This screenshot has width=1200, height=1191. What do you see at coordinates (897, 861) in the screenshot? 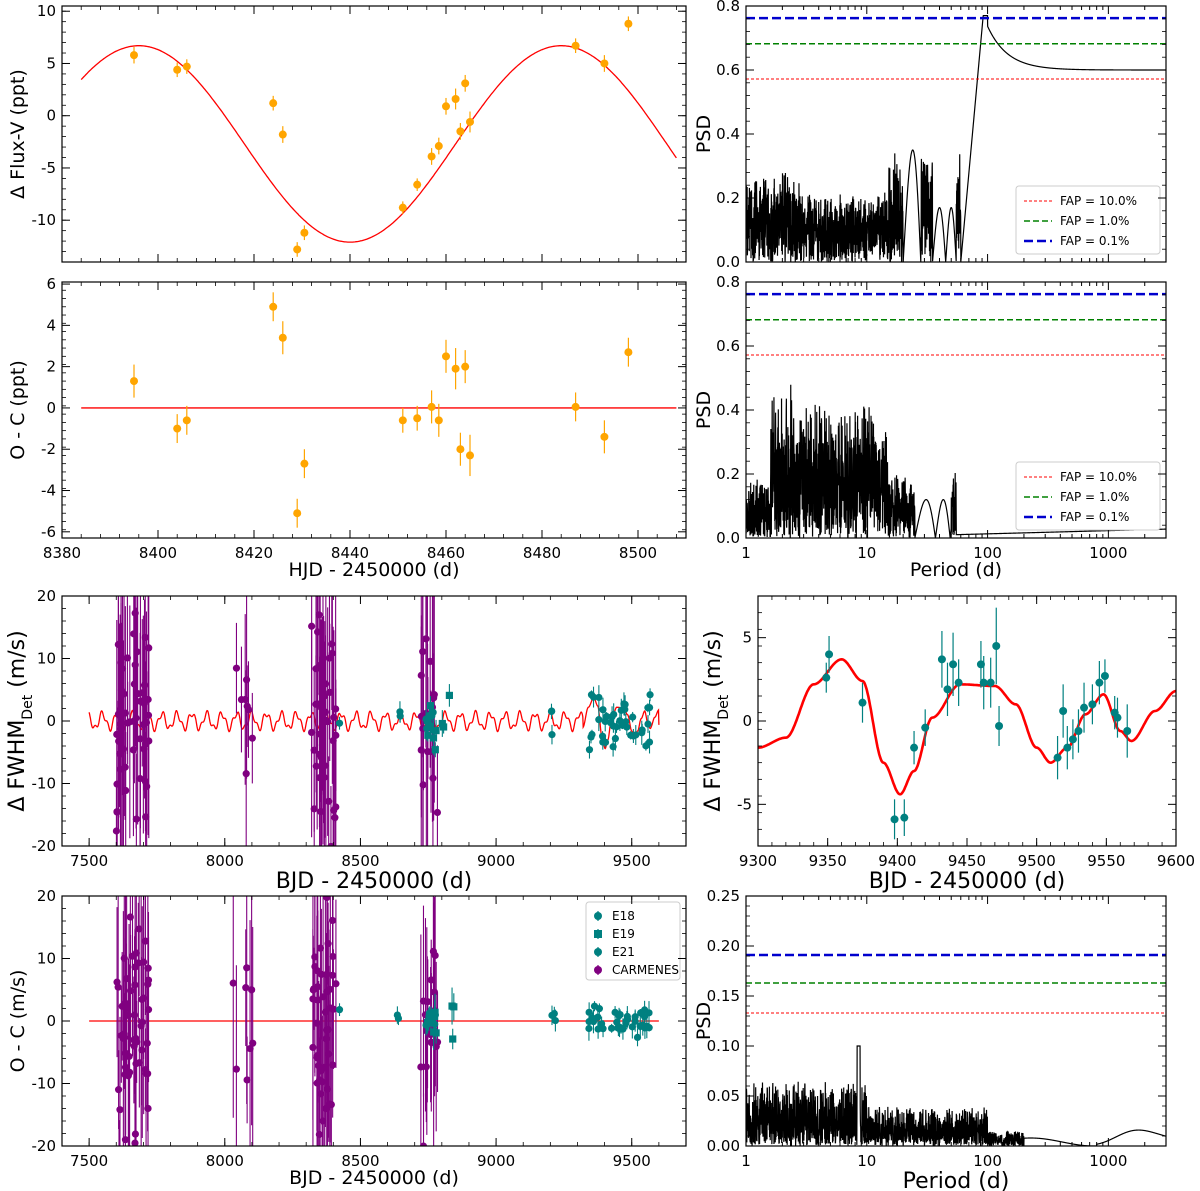
I see `x-tick-label: 9400` at bounding box center [897, 861].